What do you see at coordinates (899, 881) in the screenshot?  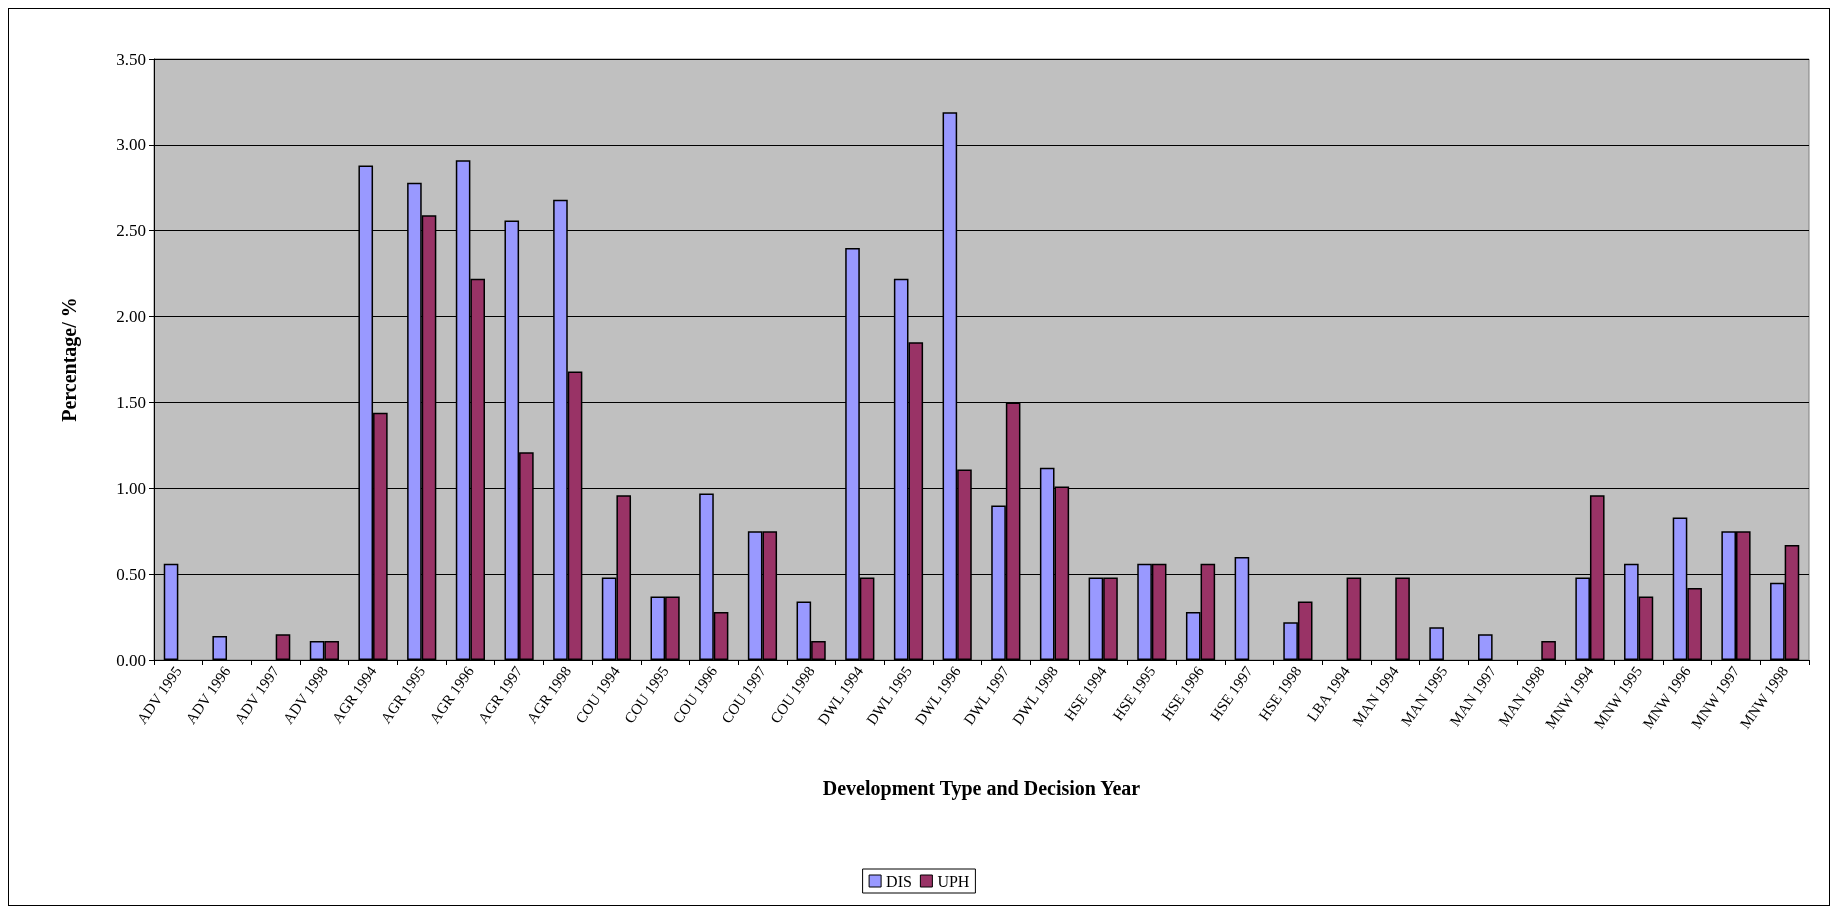 I see `legend-label: DIS` at bounding box center [899, 881].